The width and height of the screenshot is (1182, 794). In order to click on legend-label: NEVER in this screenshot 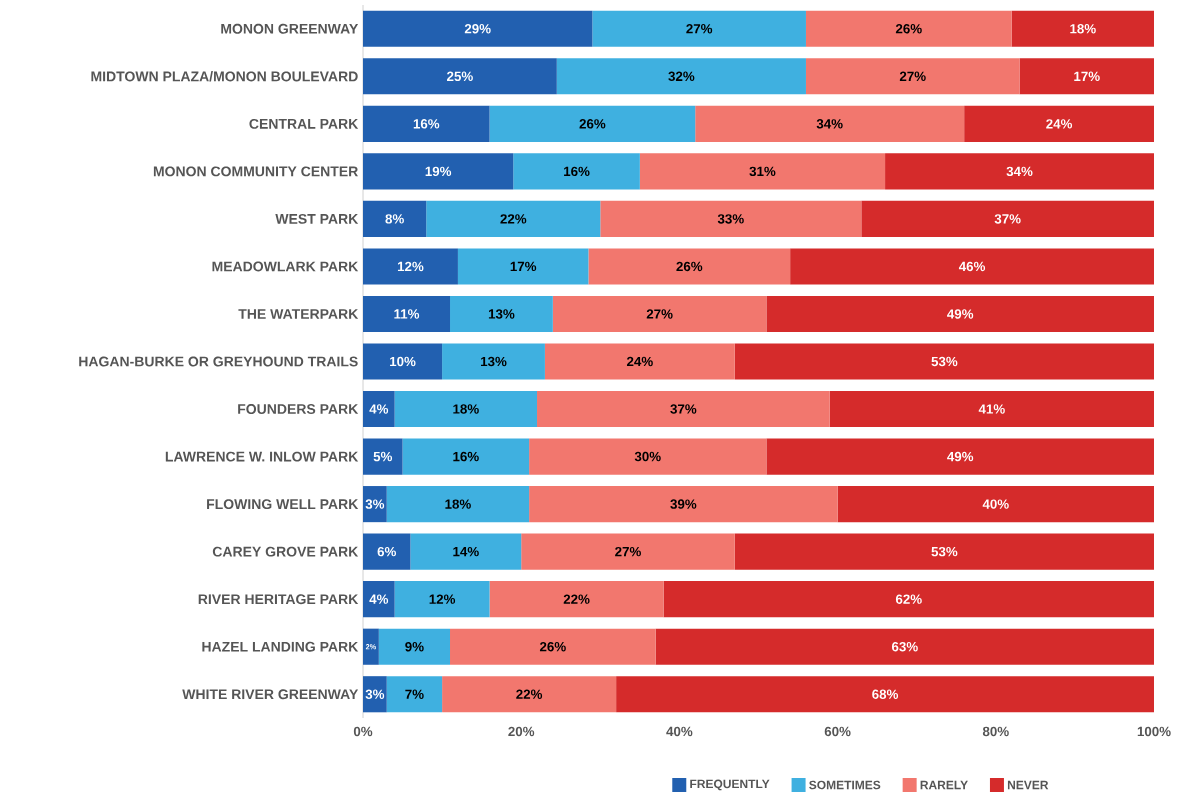, I will do `click(1028, 785)`.